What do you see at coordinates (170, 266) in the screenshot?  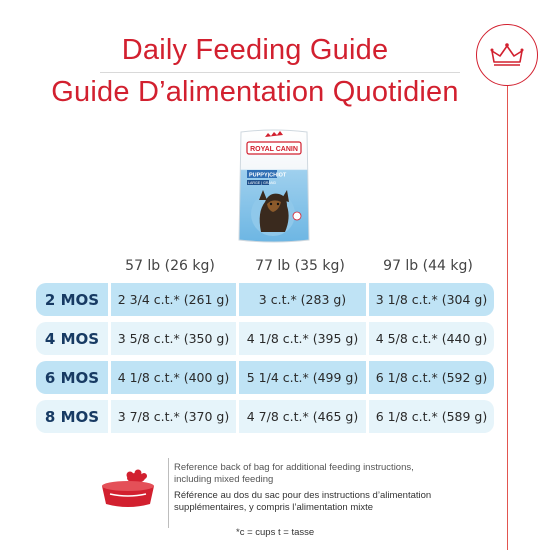 I see `weight-header-1: 57 lb (26 kg)` at bounding box center [170, 266].